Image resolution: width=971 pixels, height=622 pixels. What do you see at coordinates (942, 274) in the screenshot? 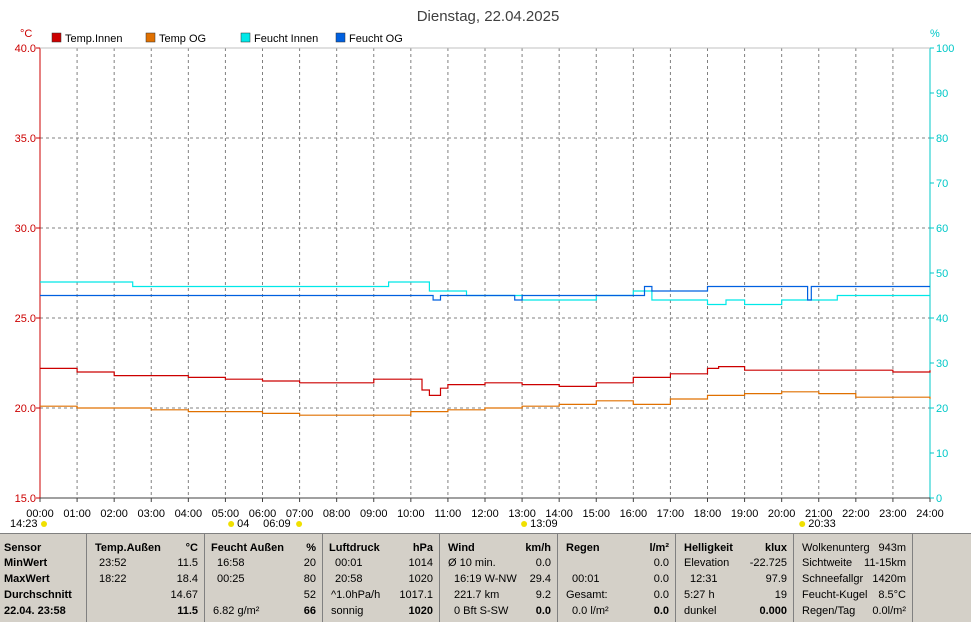
I see `y-right-tick-label: 50` at bounding box center [942, 274].